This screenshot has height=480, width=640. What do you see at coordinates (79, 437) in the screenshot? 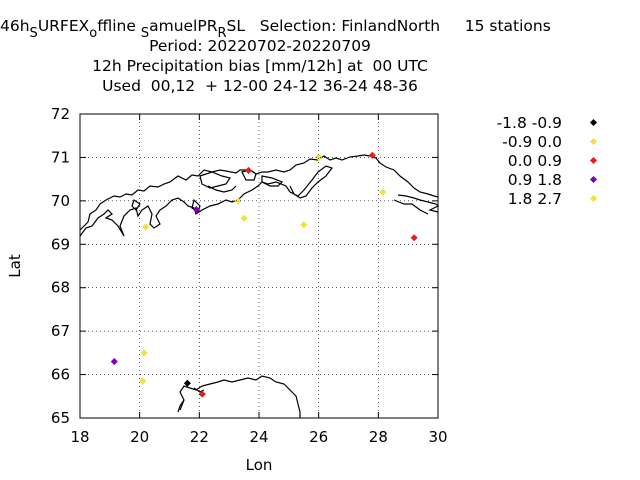
I see `x-tick-label: 18` at bounding box center [79, 437].